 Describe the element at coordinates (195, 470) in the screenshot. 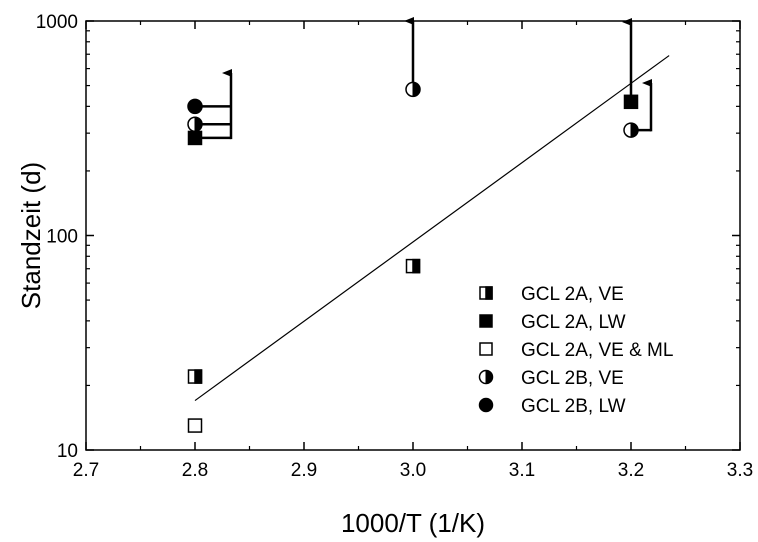

I see `x-tick-label: 2.8` at that location.